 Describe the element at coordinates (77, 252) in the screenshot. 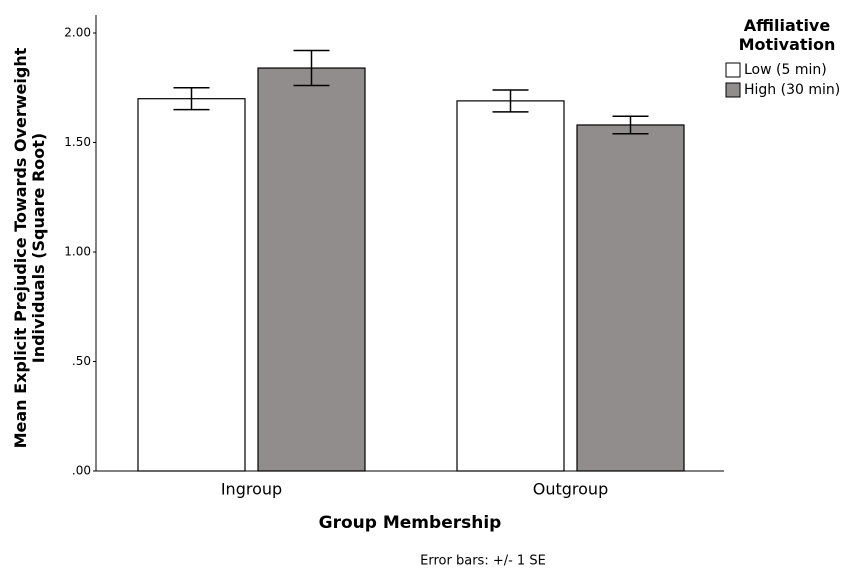

I see `y-tick-label: 1.00` at that location.